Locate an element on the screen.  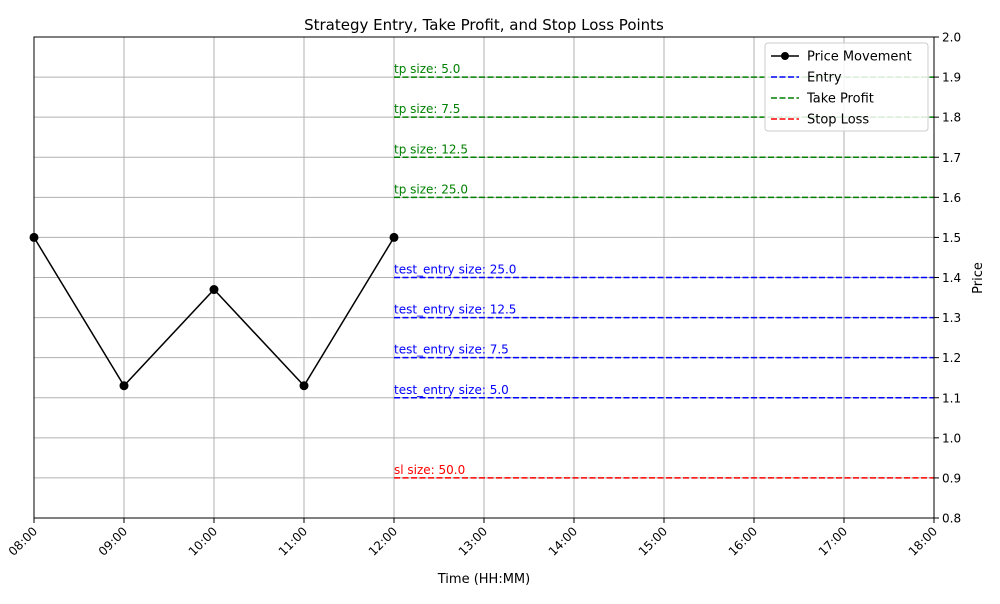
y-tick-label: 1.6 is located at coordinates (951, 198).